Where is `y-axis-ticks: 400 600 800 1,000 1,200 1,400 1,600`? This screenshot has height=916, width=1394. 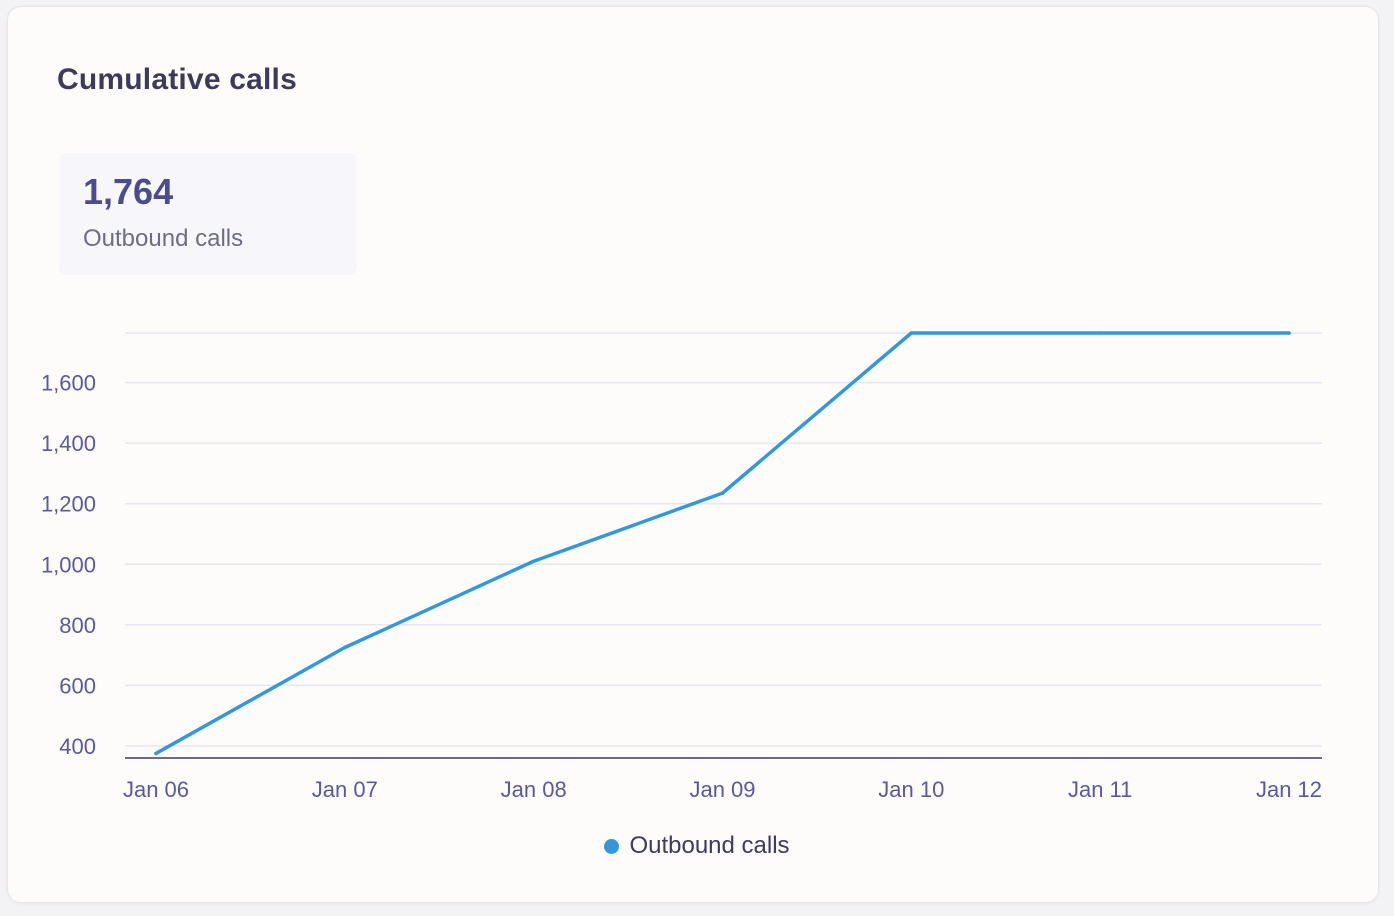
y-axis-ticks: 400 600 800 1,000 1,200 1,400 1,600 is located at coordinates (68, 565).